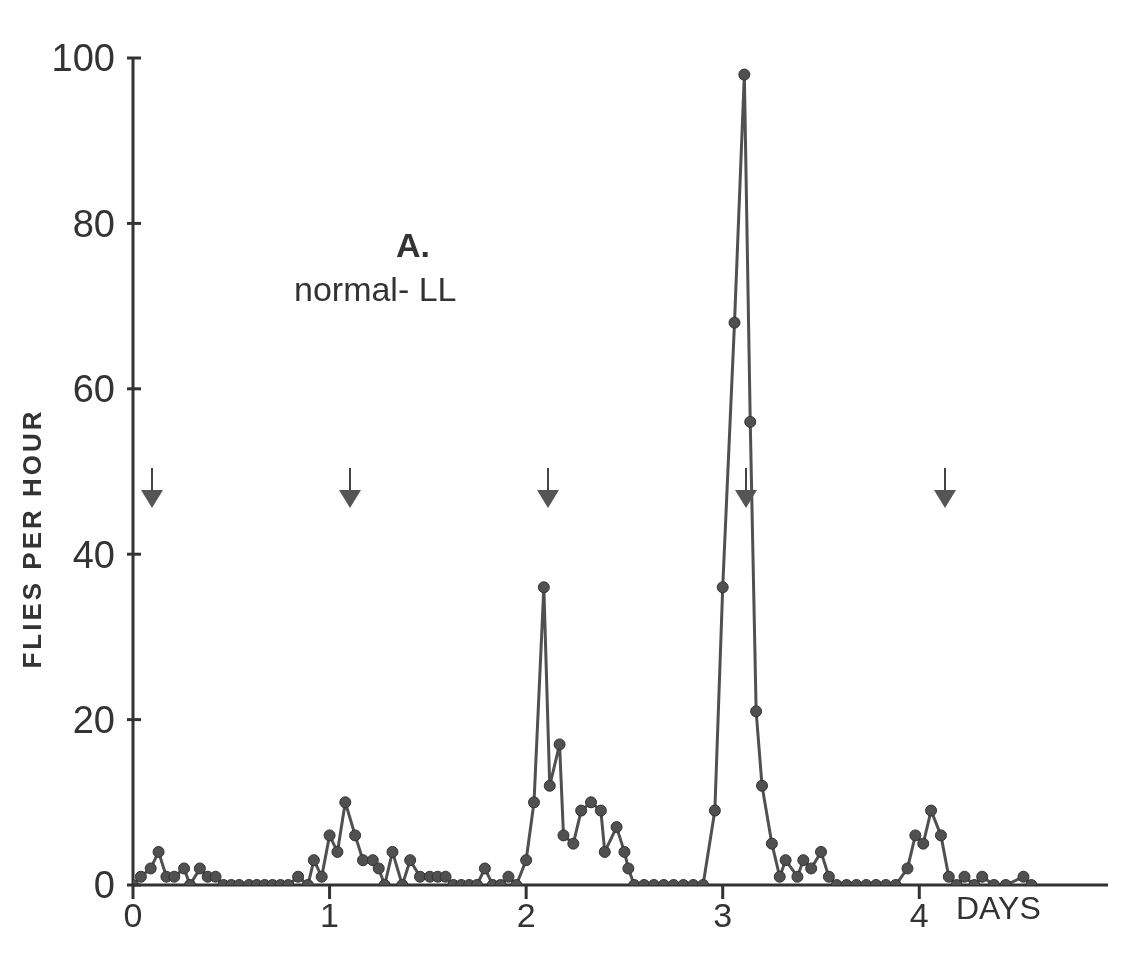 The image size is (1125, 960). Describe the element at coordinates (93, 389) in the screenshot. I see `y-tick-label: 60` at that location.